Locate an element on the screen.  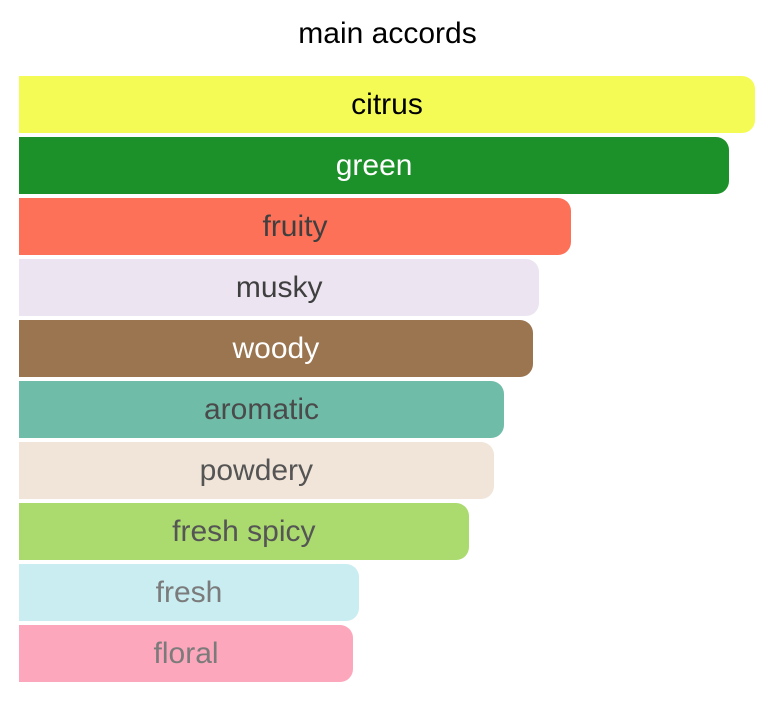
accord-bar-woody: woody is located at coordinates (276, 348).